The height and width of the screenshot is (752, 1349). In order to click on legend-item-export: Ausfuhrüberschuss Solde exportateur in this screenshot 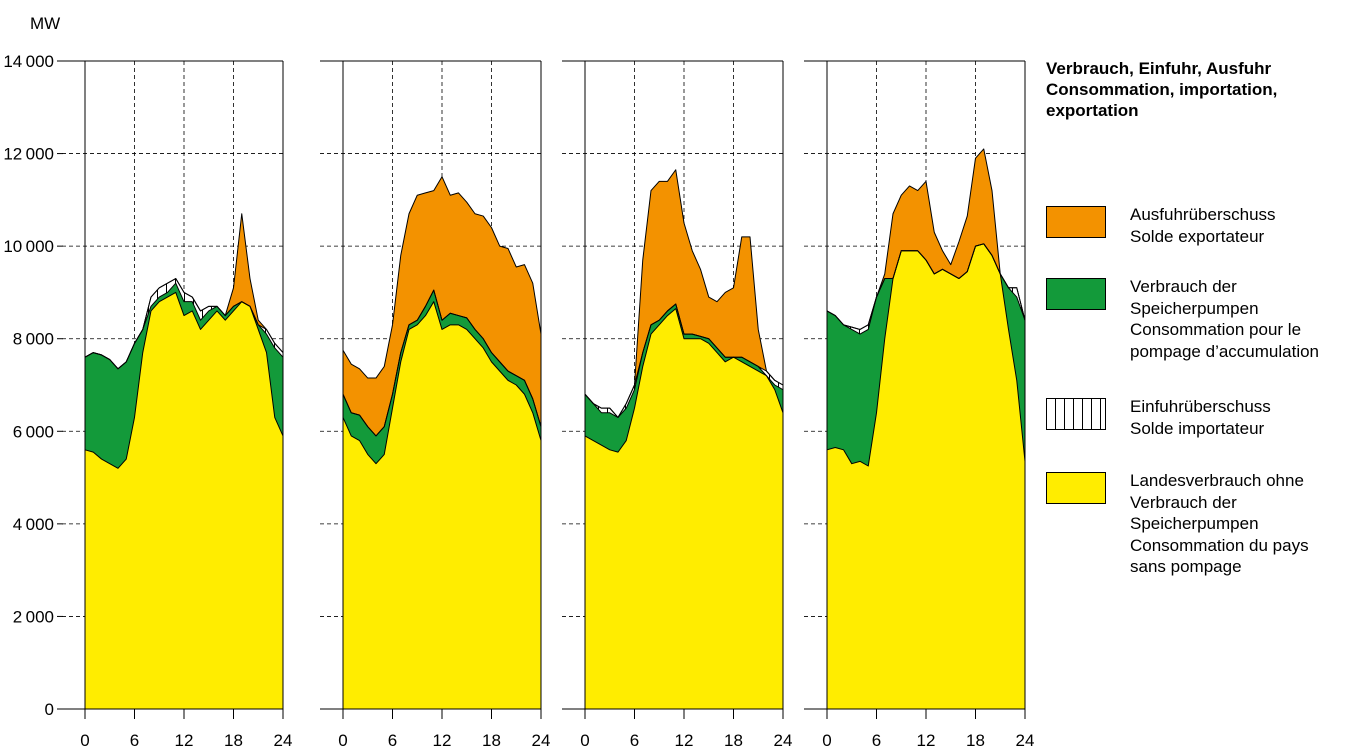, I will do `click(1196, 250)`.